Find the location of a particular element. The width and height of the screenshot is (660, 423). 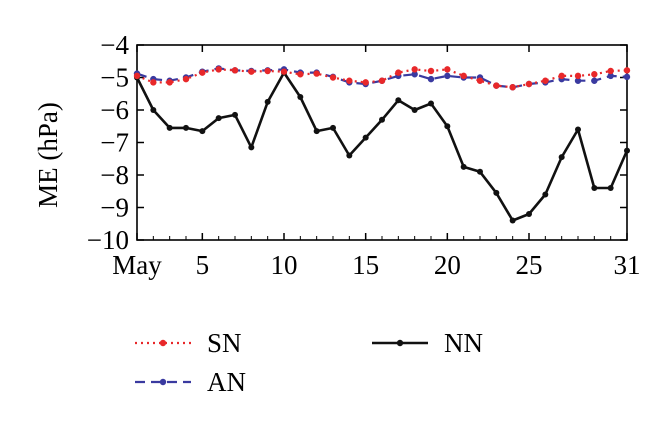

y-tick-label: −8 is located at coordinates (114, 175).